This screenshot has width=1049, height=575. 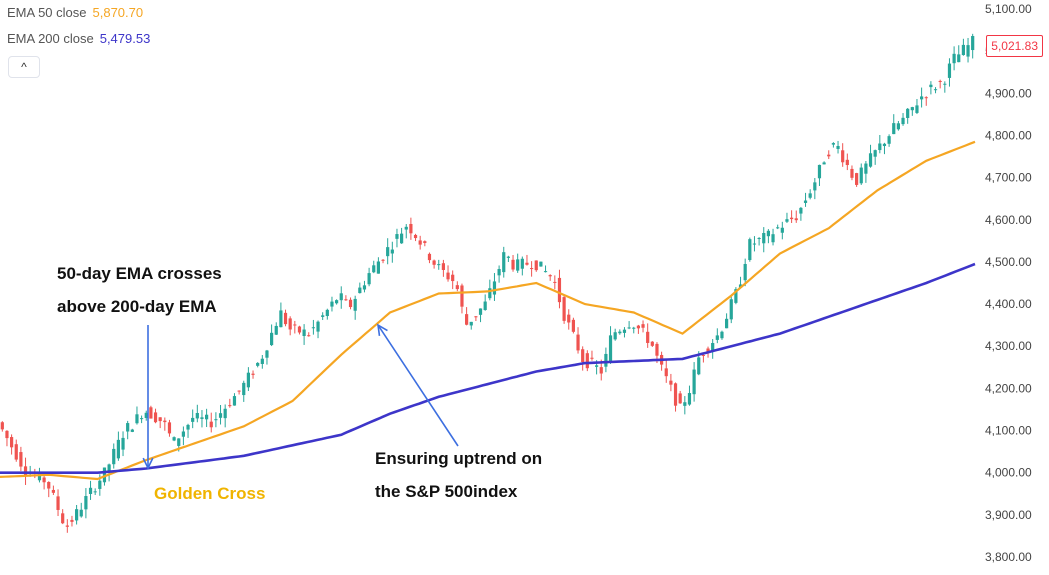 What do you see at coordinates (459, 458) in the screenshot?
I see `annotation-uptrend-line1: Ensuring uptrend on` at bounding box center [459, 458].